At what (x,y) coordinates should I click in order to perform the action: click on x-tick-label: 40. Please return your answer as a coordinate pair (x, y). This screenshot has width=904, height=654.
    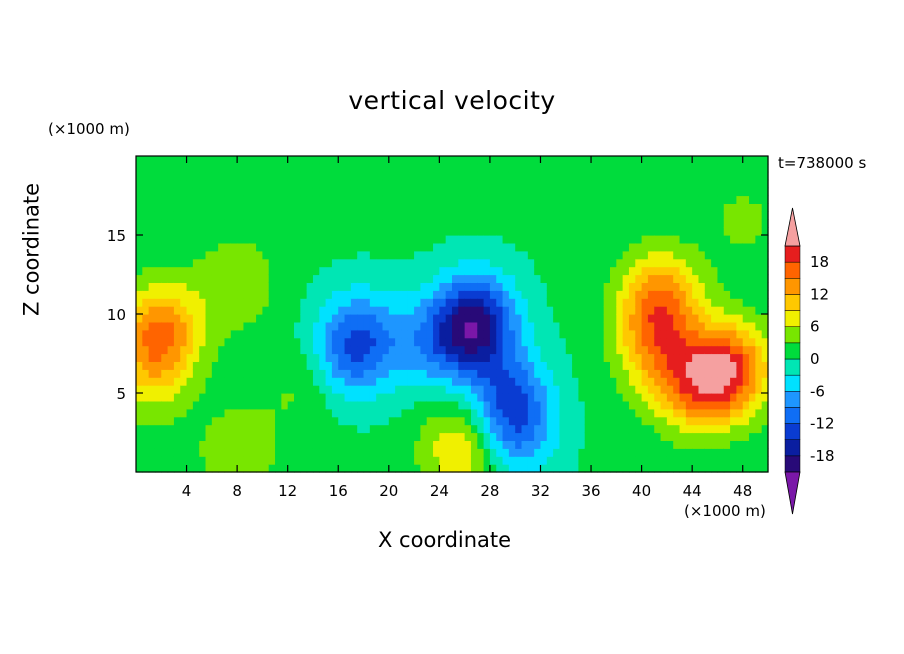
    Looking at the image, I should click on (641, 491).